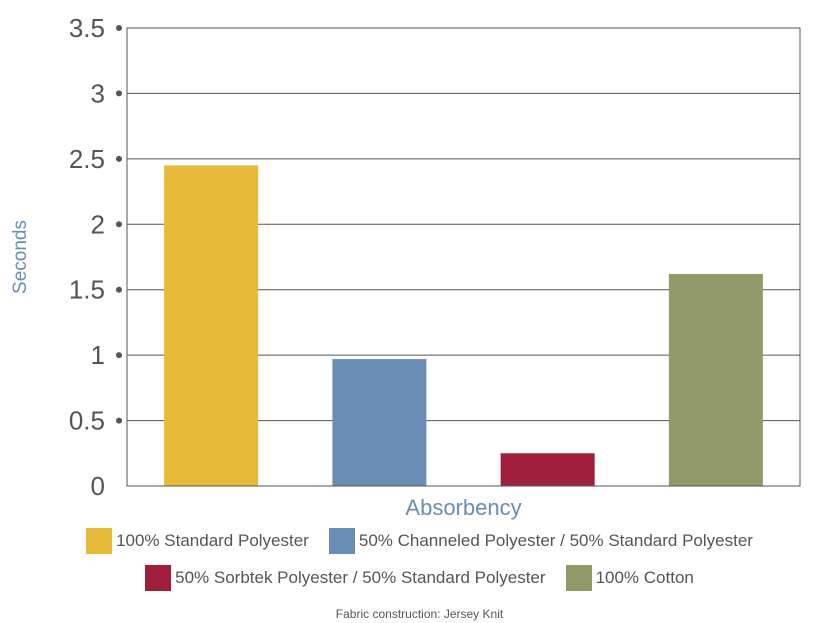 This screenshot has height=623, width=839. Describe the element at coordinates (419, 614) in the screenshot. I see `chart-footnote: Fabric construction: Jersey Knit` at that location.